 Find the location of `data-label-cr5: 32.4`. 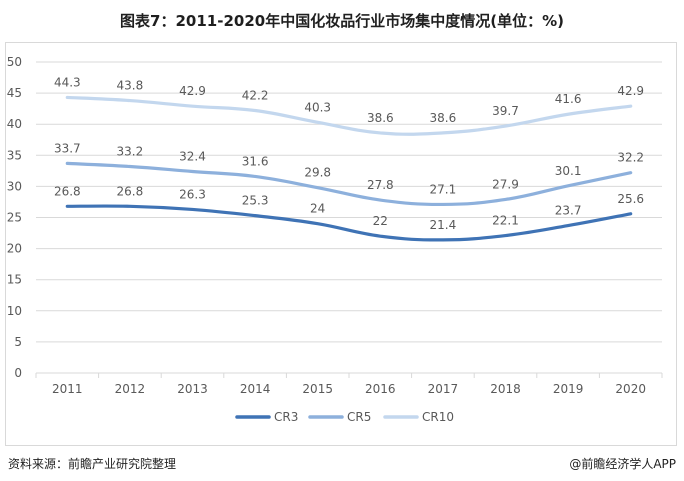

data-label-cr5: 32.4 is located at coordinates (192, 156).